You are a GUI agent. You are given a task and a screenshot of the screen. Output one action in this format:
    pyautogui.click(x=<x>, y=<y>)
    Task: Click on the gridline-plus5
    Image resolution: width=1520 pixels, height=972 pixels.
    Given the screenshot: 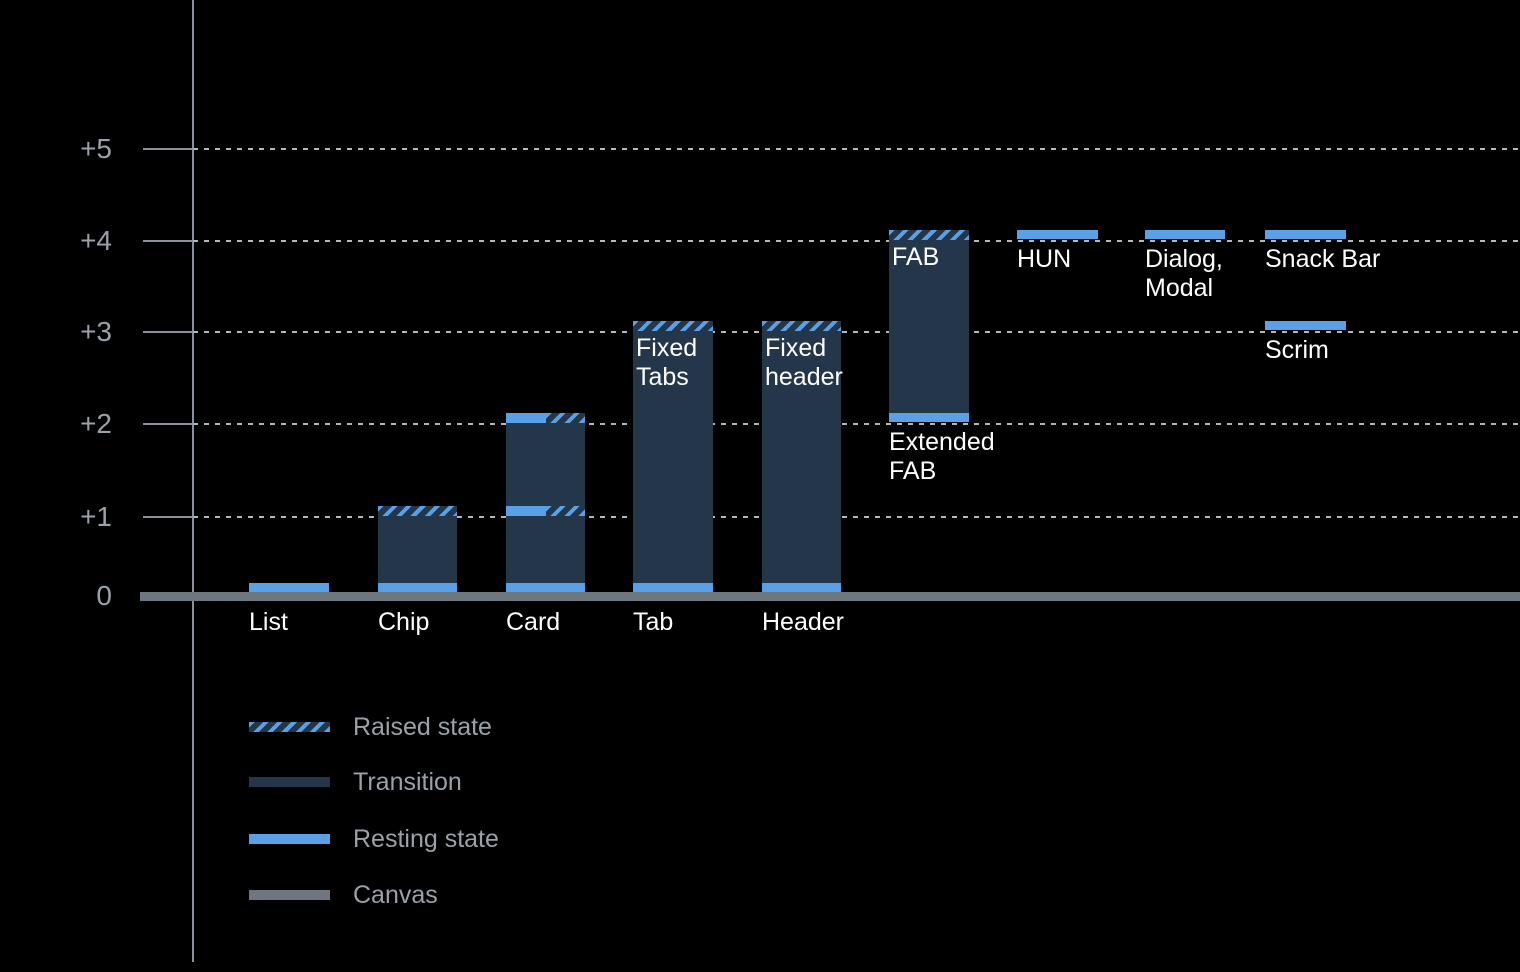 What is the action you would take?
    pyautogui.click(x=856, y=149)
    